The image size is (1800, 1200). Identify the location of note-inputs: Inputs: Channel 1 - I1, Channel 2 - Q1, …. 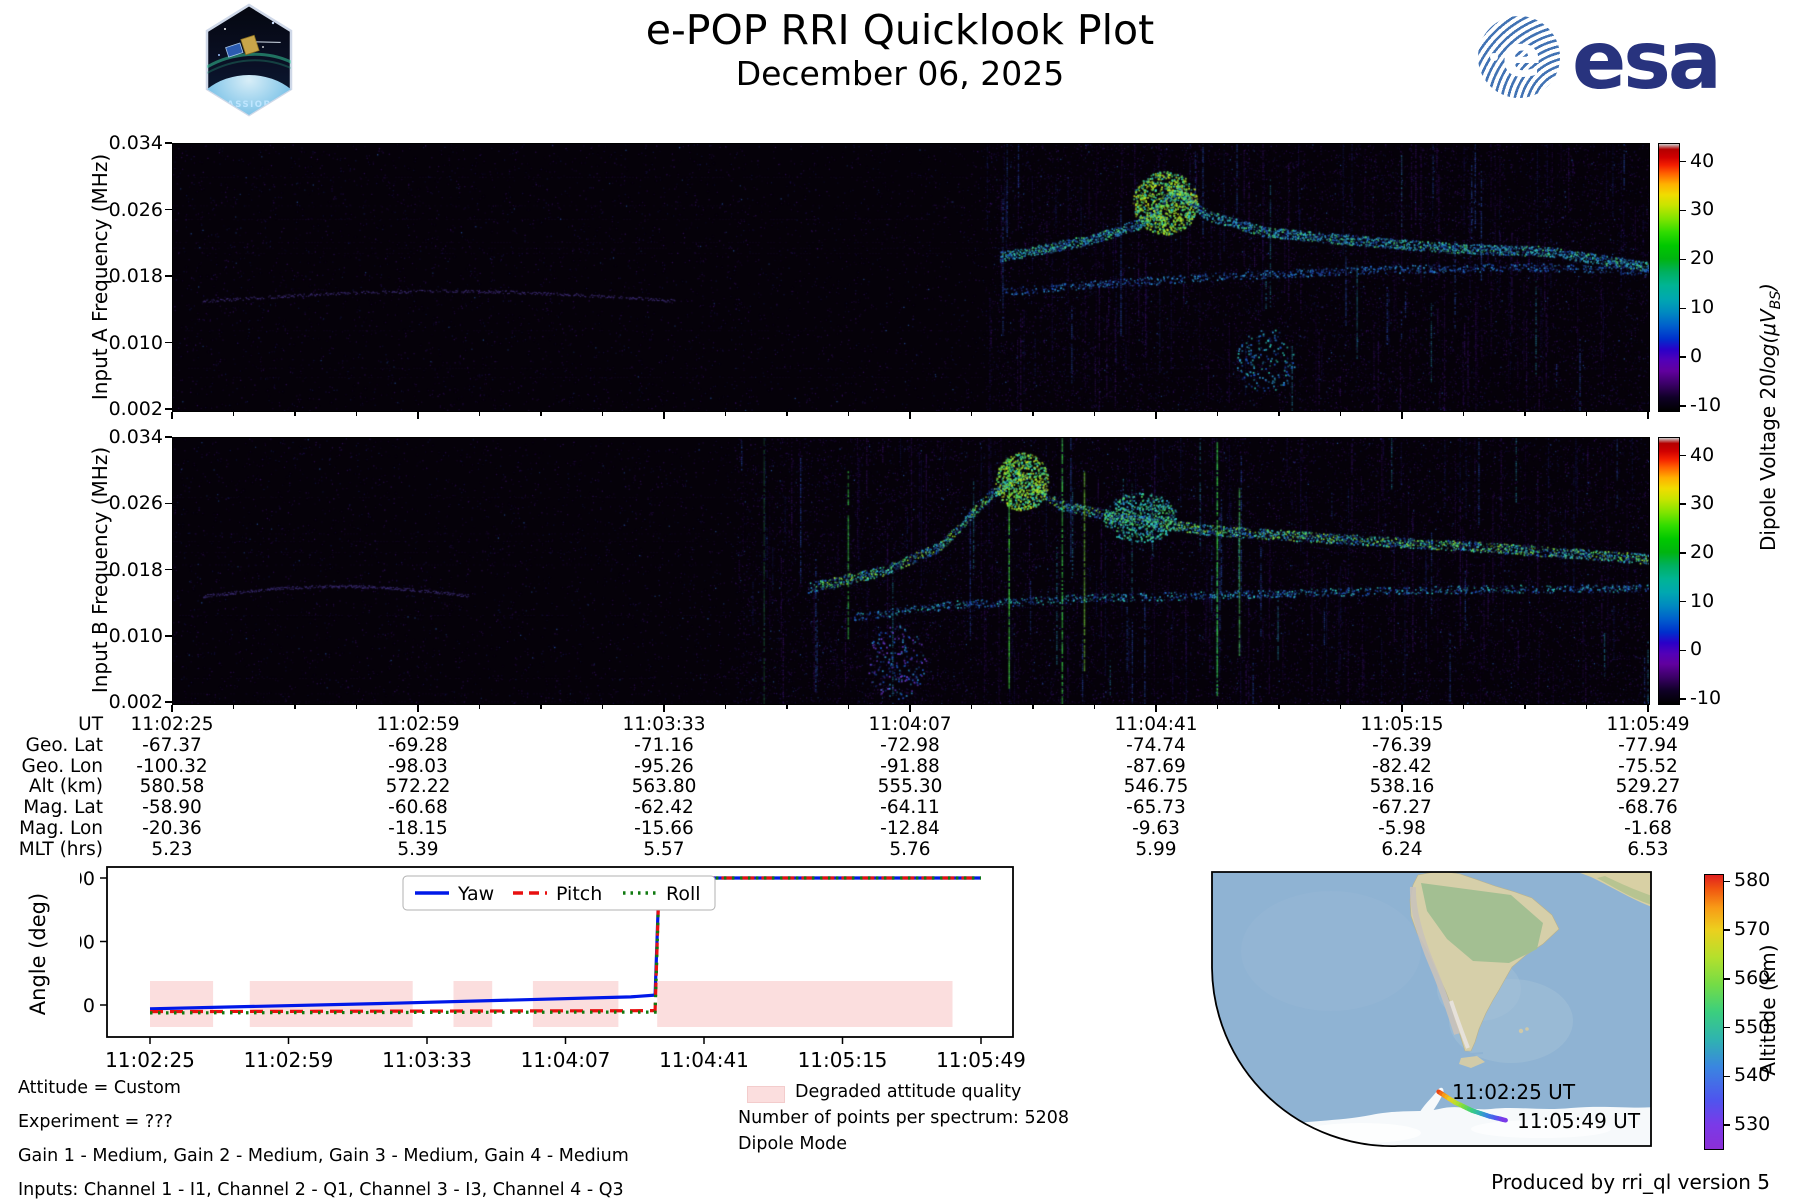
(321, 1190).